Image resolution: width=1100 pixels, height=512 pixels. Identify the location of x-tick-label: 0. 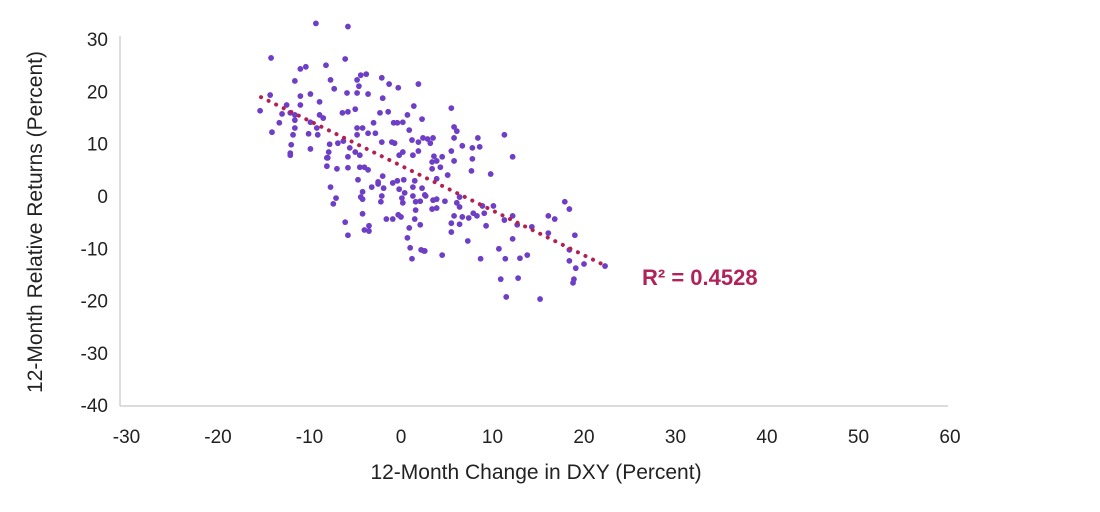
(401, 437).